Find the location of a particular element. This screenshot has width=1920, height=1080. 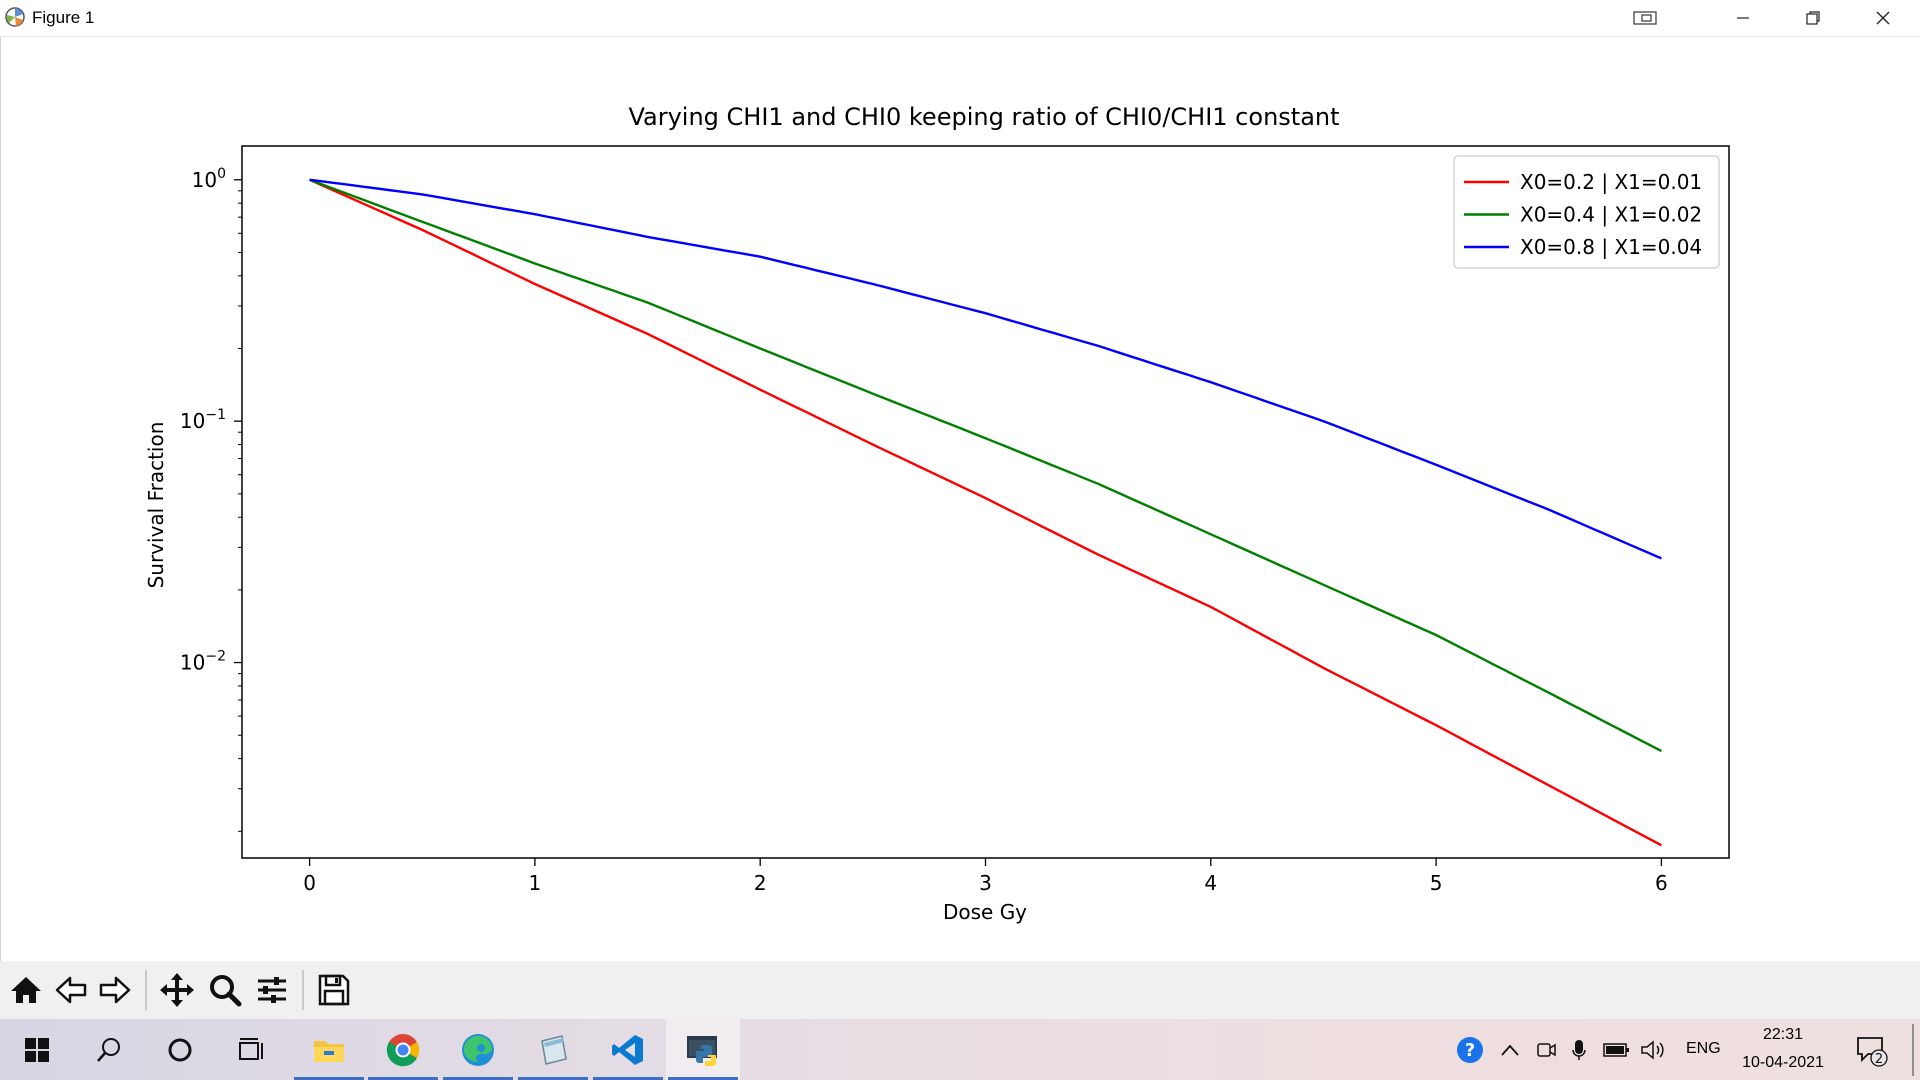

home-button is located at coordinates (26, 990).